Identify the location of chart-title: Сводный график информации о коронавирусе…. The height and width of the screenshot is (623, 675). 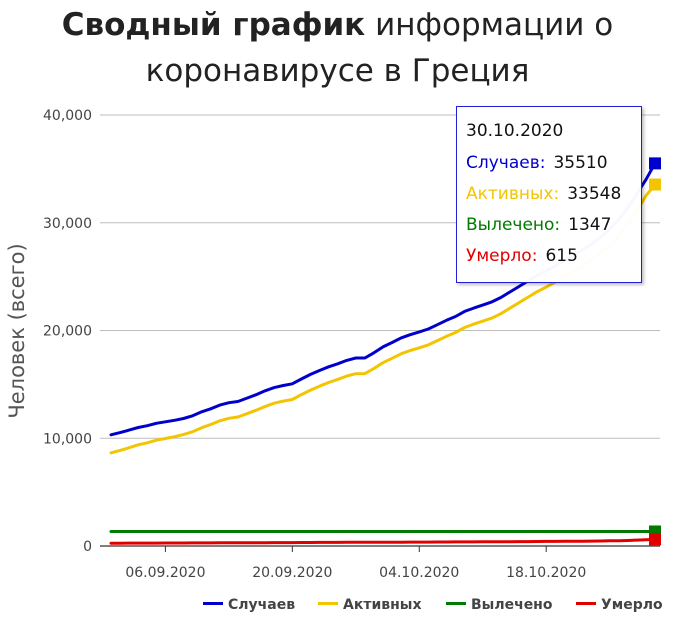
(337, 48).